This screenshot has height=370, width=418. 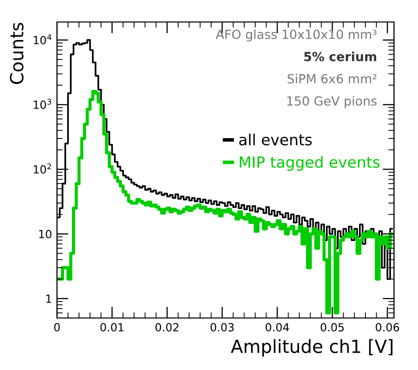 What do you see at coordinates (57, 327) in the screenshot?
I see `x-tick-label: 0` at bounding box center [57, 327].